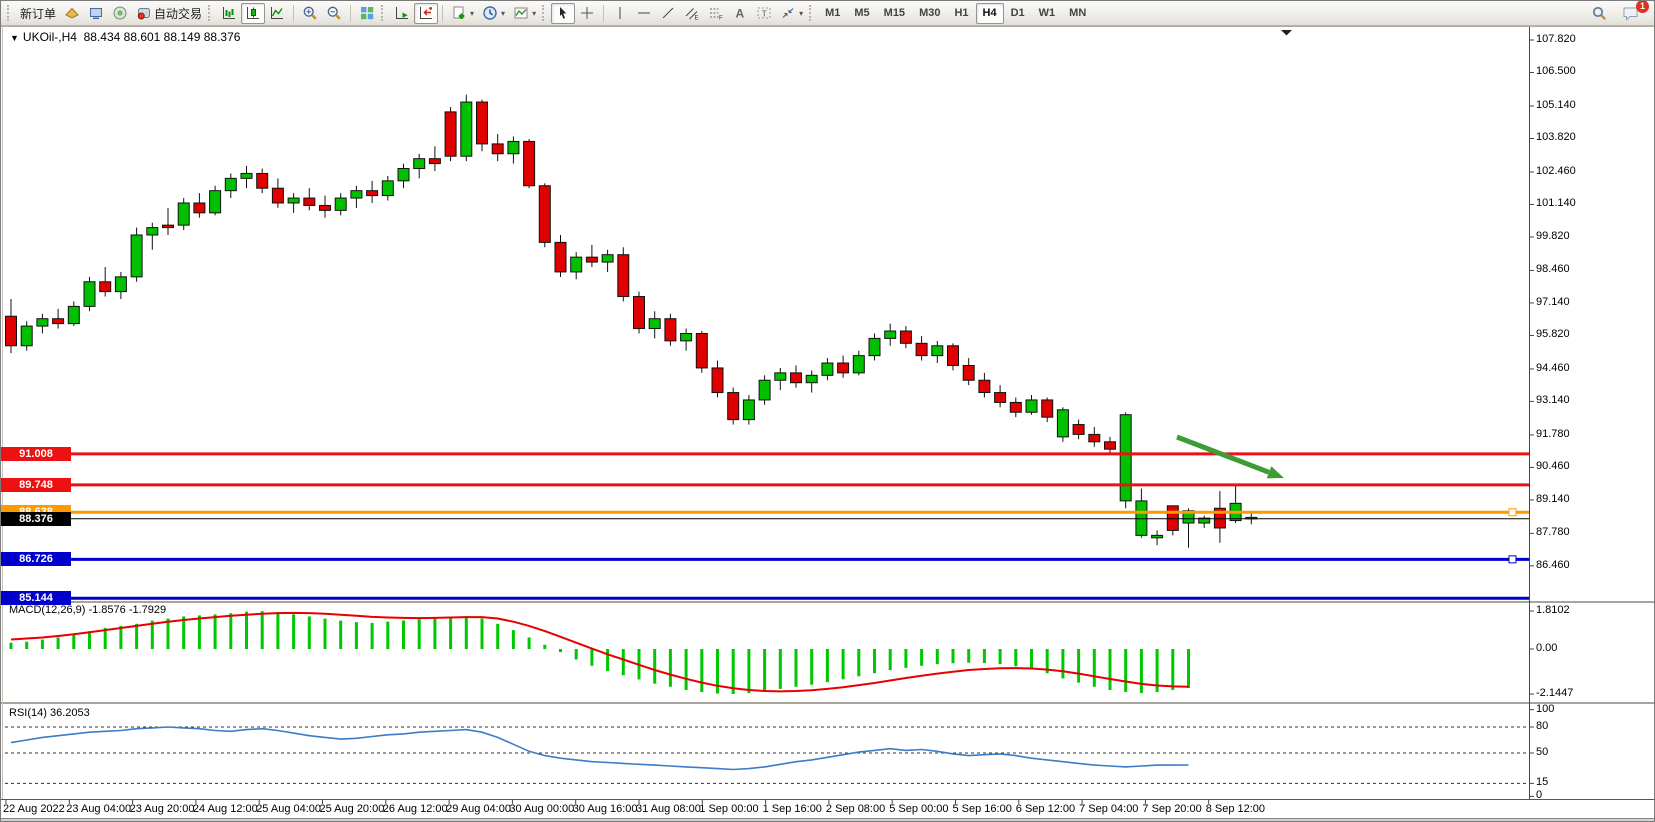 This screenshot has height=822, width=1655. Describe the element at coordinates (692, 13) in the screenshot. I see `equidistant-channel-tool-button: E` at that location.